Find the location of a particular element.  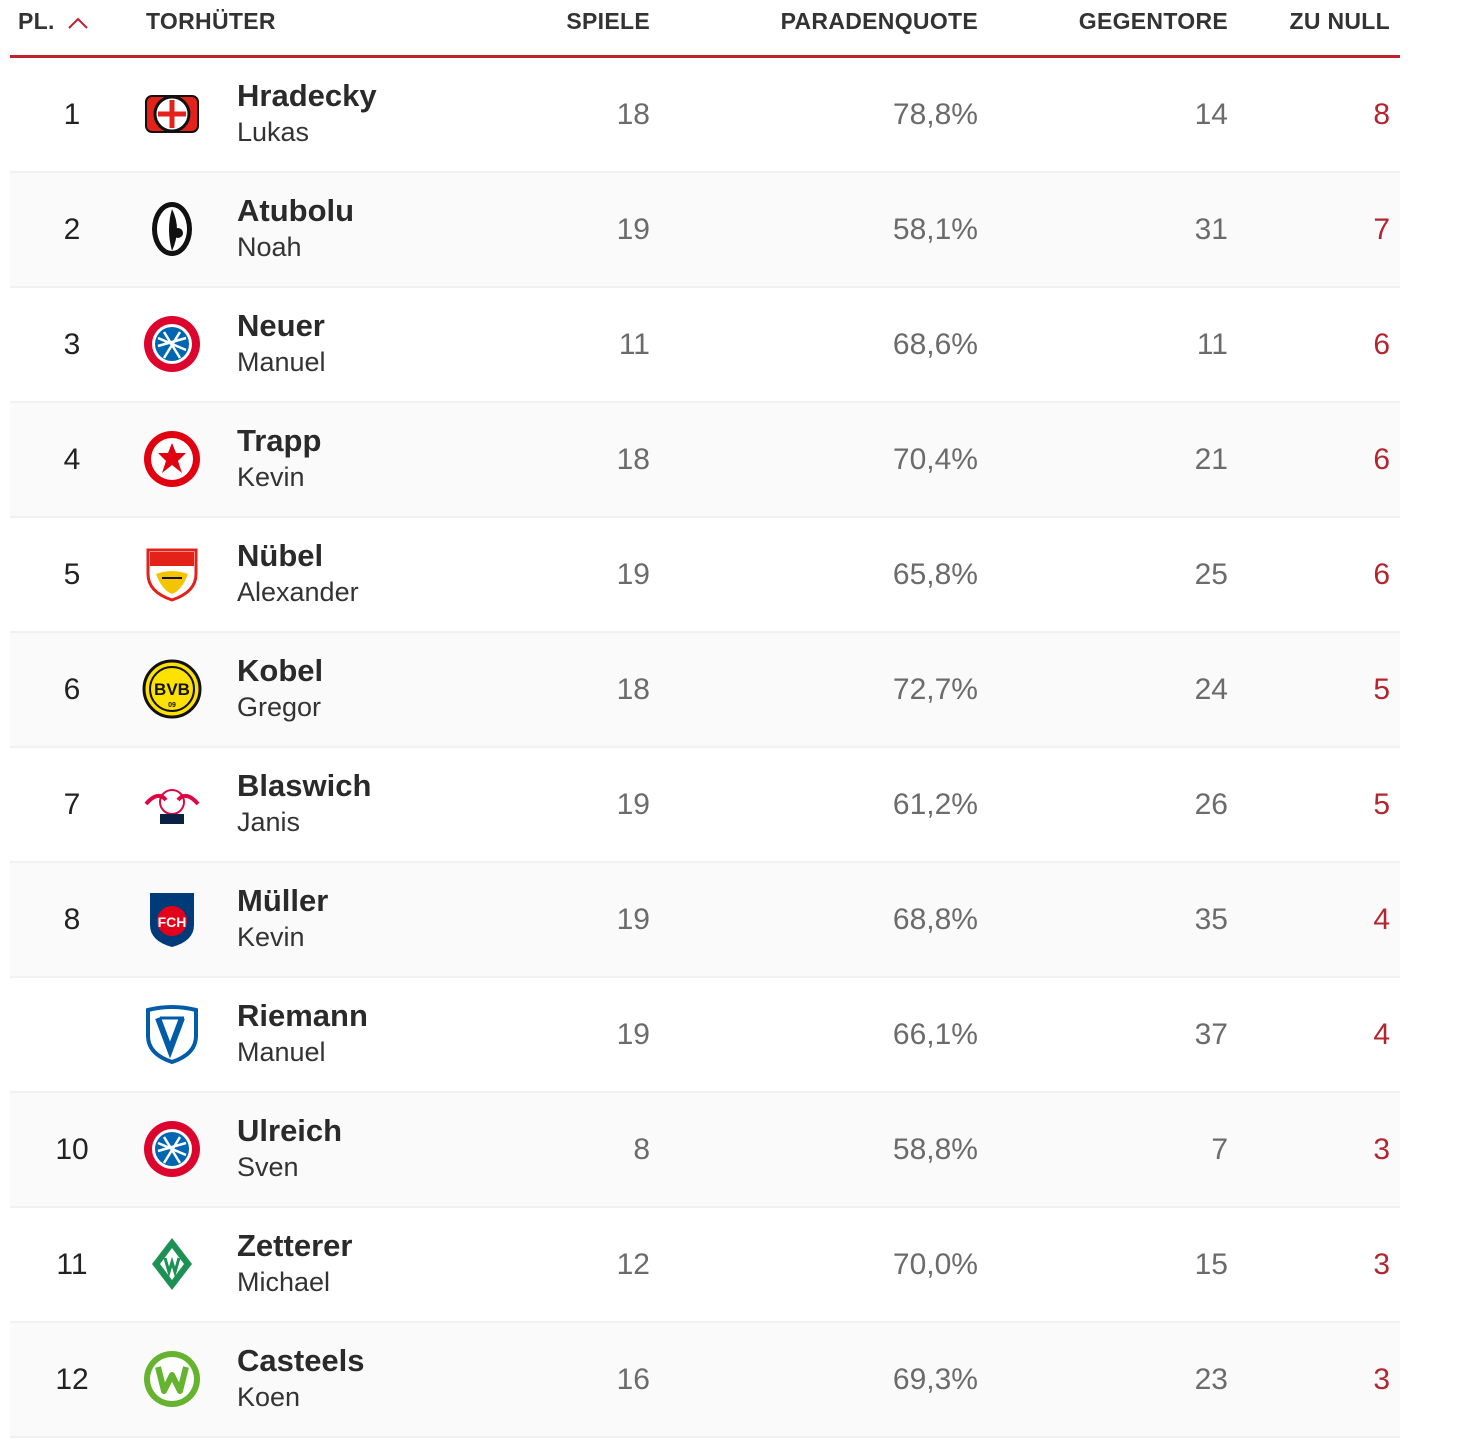

goals-against-cell: 31 is located at coordinates (1211, 229).